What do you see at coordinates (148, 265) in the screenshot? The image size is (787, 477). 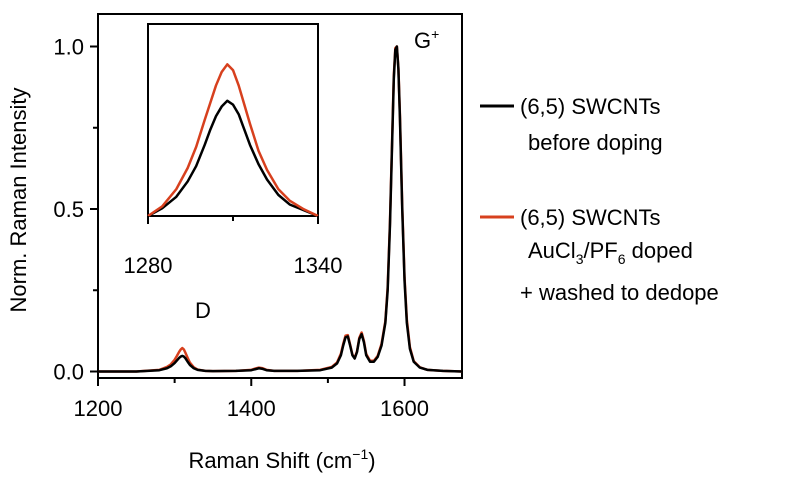 I see `inset-x-tick-label-1280: 1280` at bounding box center [148, 265].